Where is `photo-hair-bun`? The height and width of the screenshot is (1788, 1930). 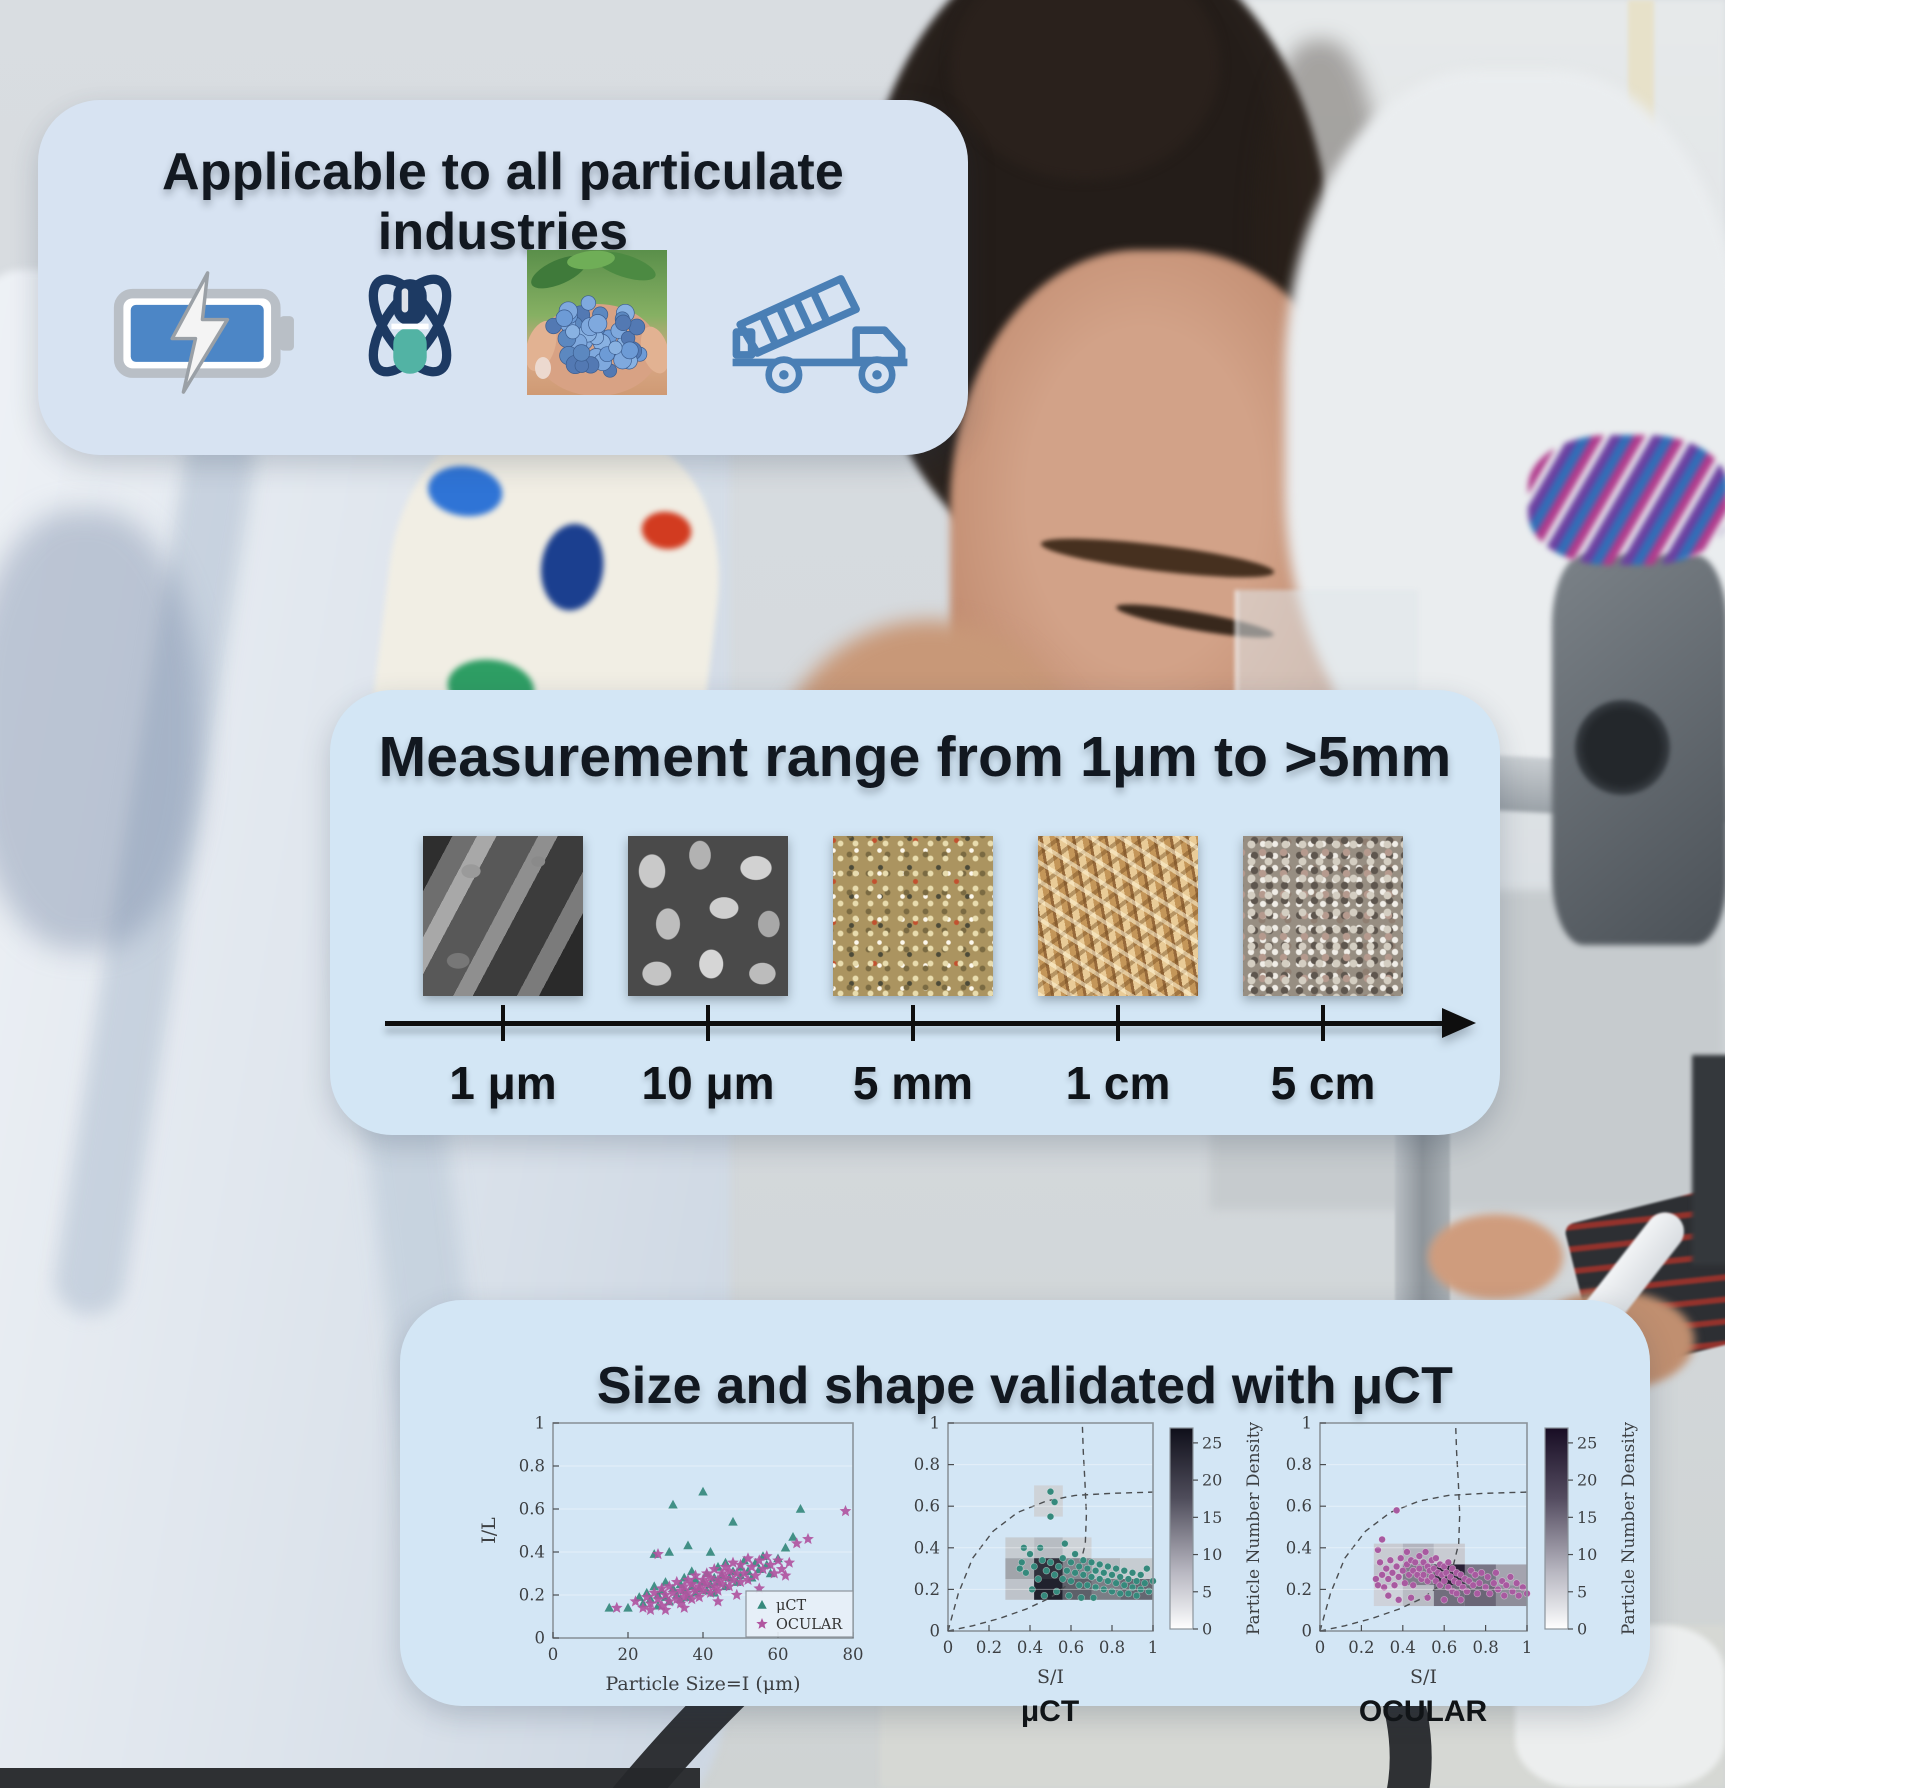
photo-hair-bun is located at coordinates (1085, 90).